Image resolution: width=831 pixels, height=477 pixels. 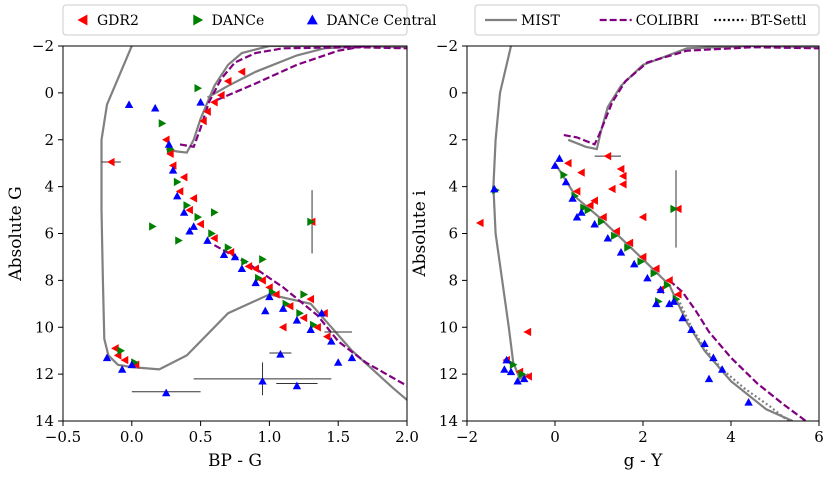 I want to click on legend-box, so click(x=647, y=20).